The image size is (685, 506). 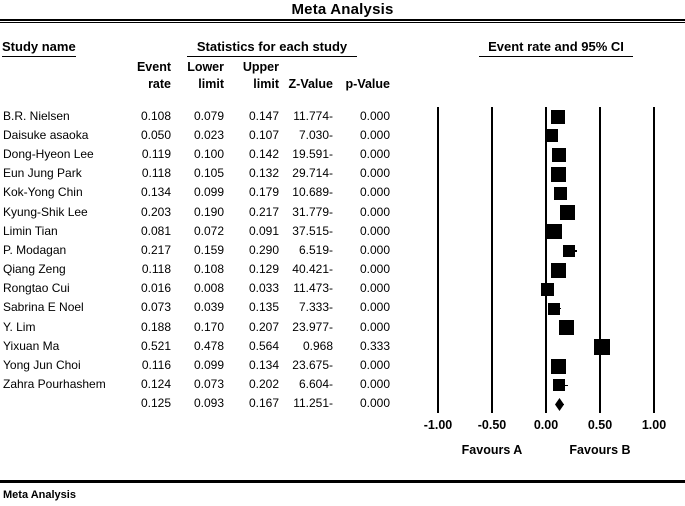 What do you see at coordinates (263, 365) in the screenshot?
I see `upper-limit-cell: 0.134` at bounding box center [263, 365].